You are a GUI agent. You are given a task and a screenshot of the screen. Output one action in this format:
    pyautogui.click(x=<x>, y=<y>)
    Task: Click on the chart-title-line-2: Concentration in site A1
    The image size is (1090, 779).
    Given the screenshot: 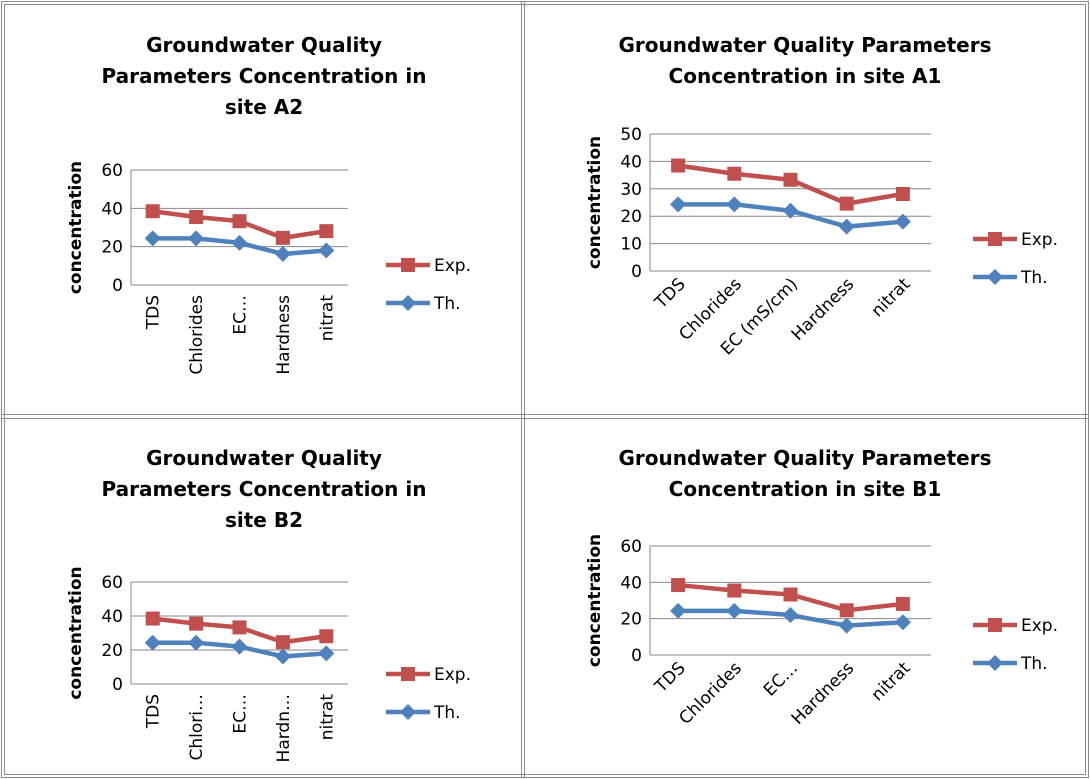 What is the action you would take?
    pyautogui.click(x=805, y=76)
    